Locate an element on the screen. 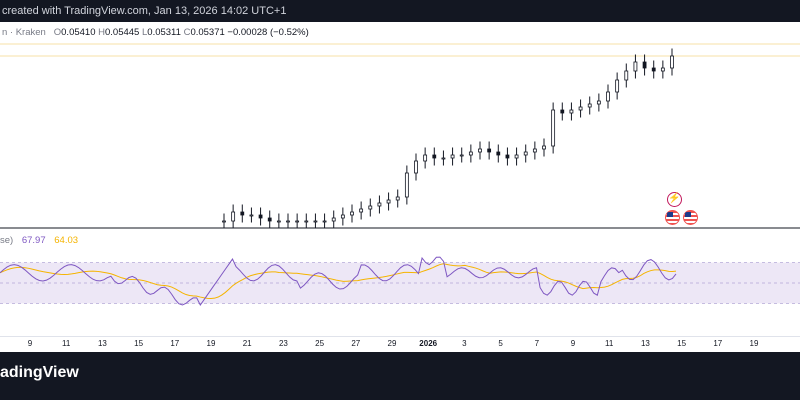 The width and height of the screenshot is (800, 400). rsi-legend: se) 67.97 64.03 is located at coordinates (39, 240).